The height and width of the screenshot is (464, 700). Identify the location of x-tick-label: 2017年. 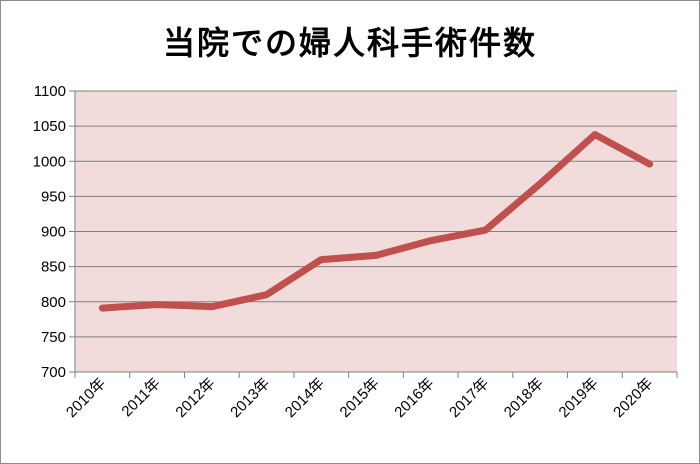
(469, 398).